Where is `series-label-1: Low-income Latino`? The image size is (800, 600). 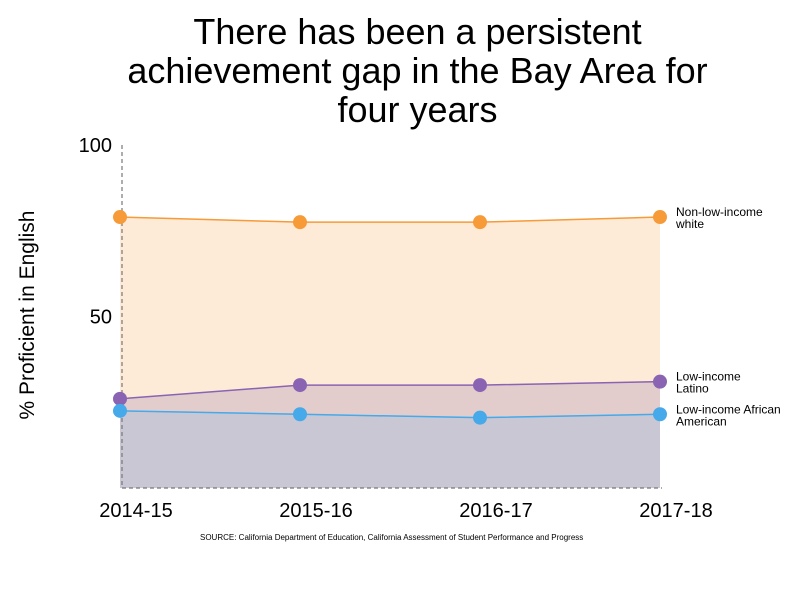
series-label-1: Low-income Latino is located at coordinates (708, 383).